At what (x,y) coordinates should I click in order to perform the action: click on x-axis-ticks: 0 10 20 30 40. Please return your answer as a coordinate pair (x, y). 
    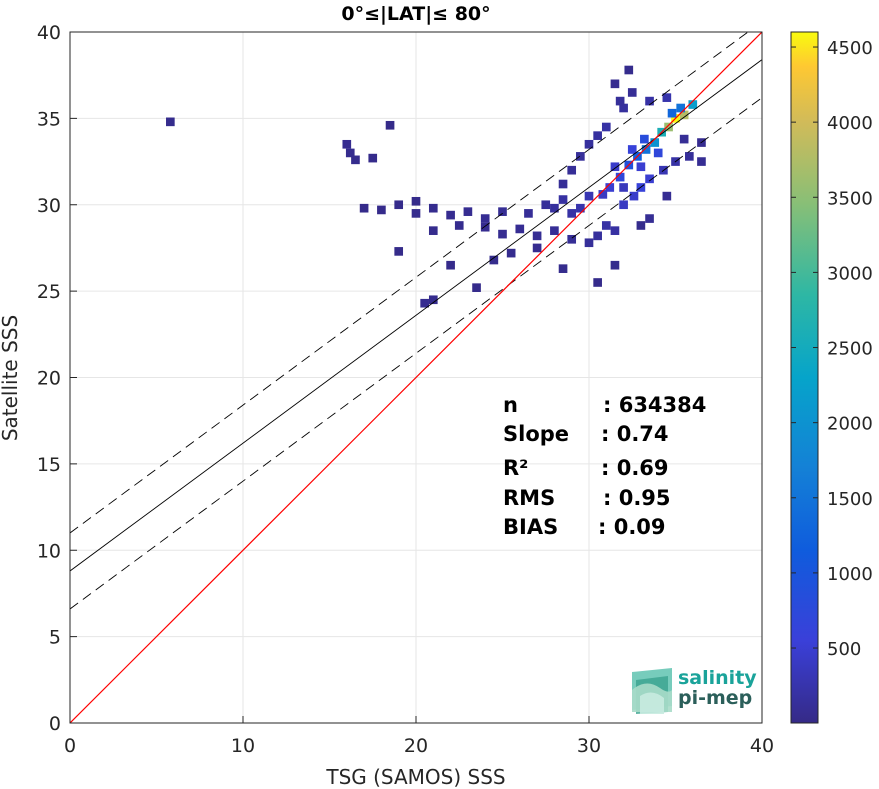
    Looking at the image, I should click on (419, 736).